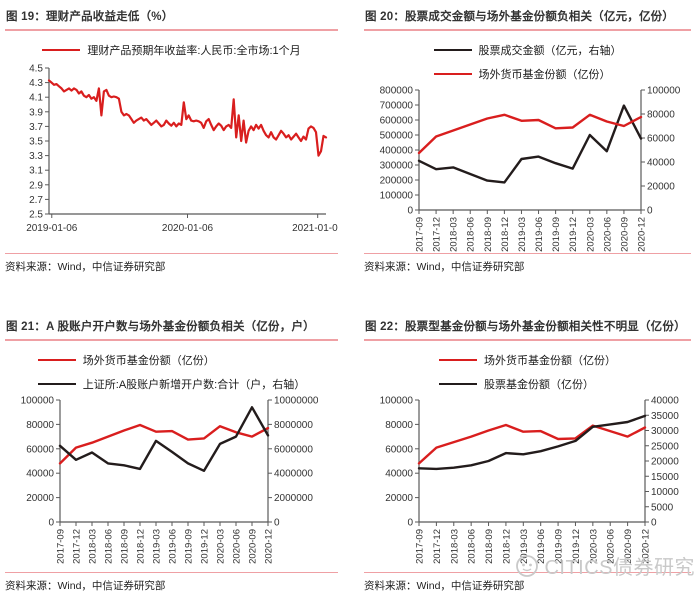  What do you see at coordinates (293, 474) in the screenshot?
I see `svg-text: 4000000` at bounding box center [293, 474].